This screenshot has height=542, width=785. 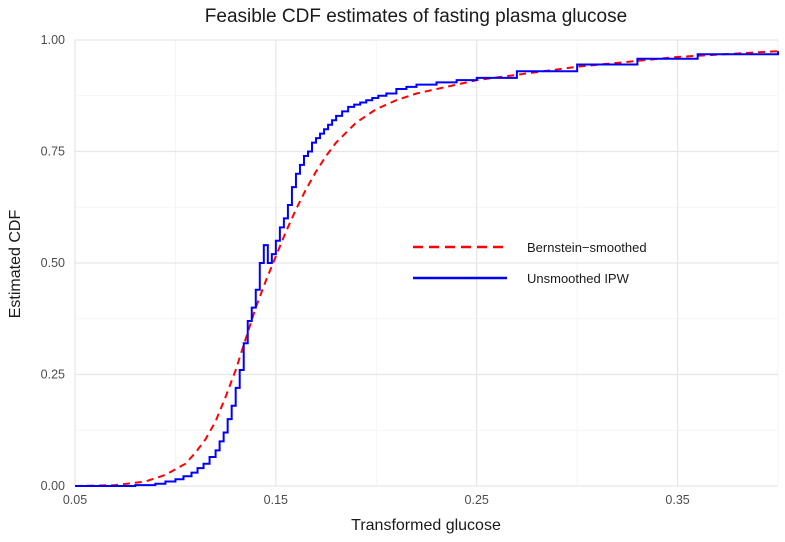 What do you see at coordinates (530, 263) in the screenshot?
I see `legend: Bernstein−smoothed Unsmoothed IPW` at bounding box center [530, 263].